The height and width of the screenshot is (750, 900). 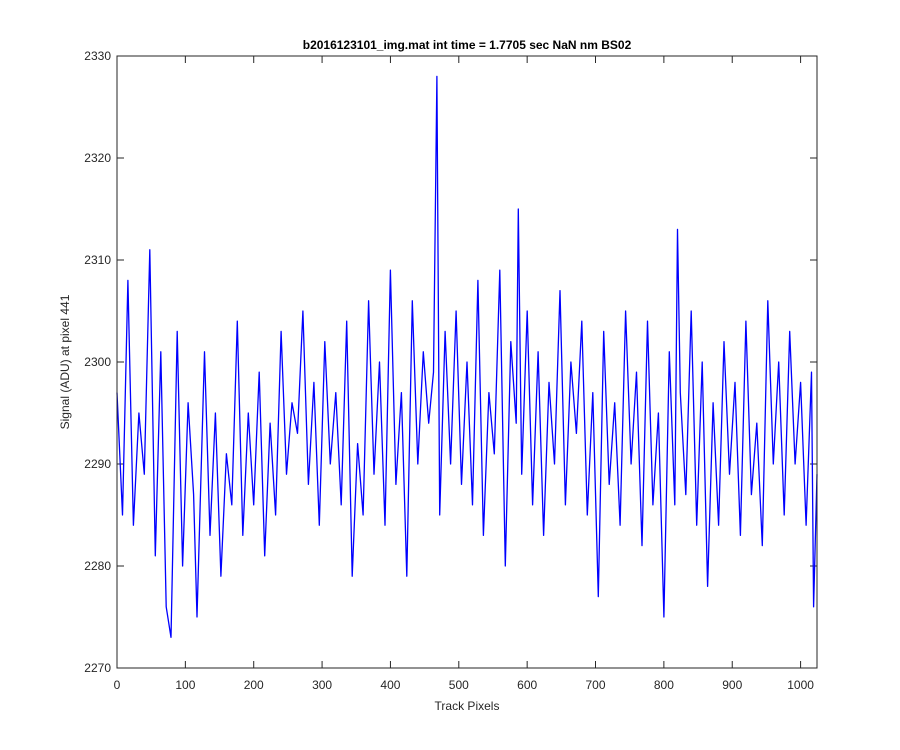 What do you see at coordinates (596, 685) in the screenshot?
I see `x-tick-label: 700` at bounding box center [596, 685].